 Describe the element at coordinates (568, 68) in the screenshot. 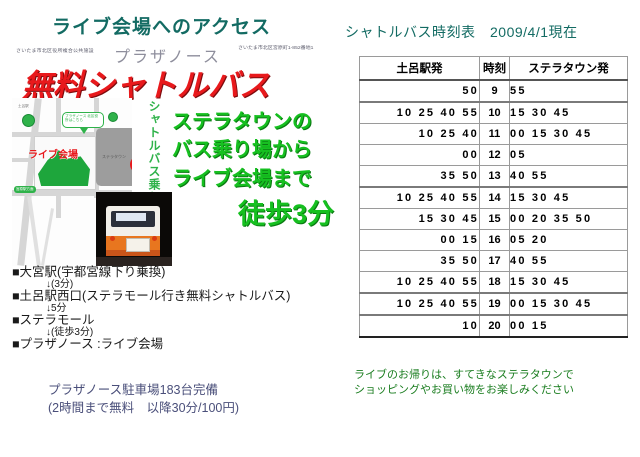

I see `header-arrival: ステラタウン発` at that location.